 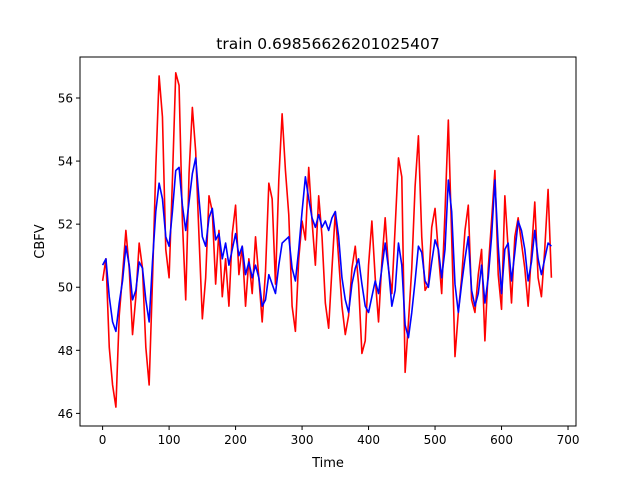 What do you see at coordinates (302, 440) in the screenshot?
I see `x-tick-label: 300` at bounding box center [302, 440].